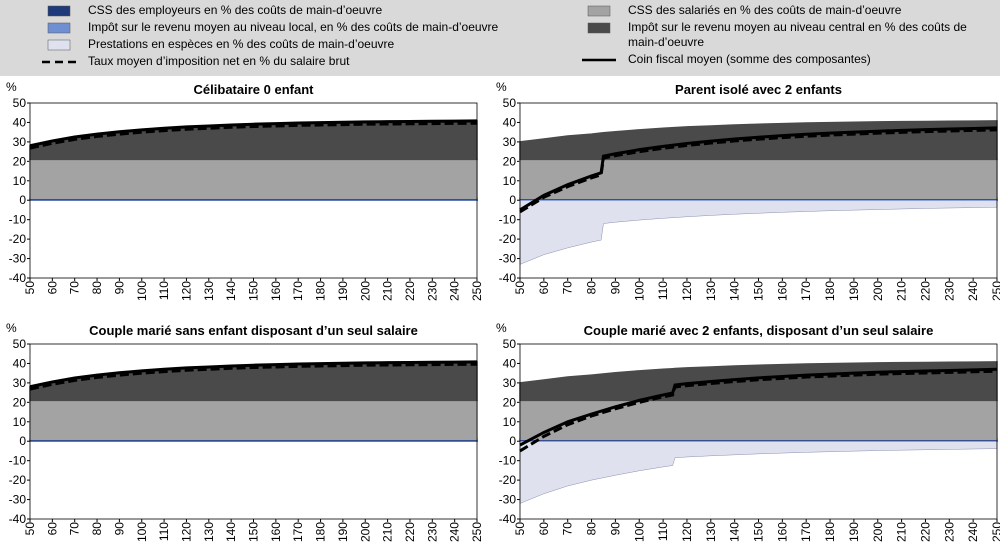 The width and height of the screenshot is (1000, 546). I want to click on y-tick-label: 40, so click(510, 122).